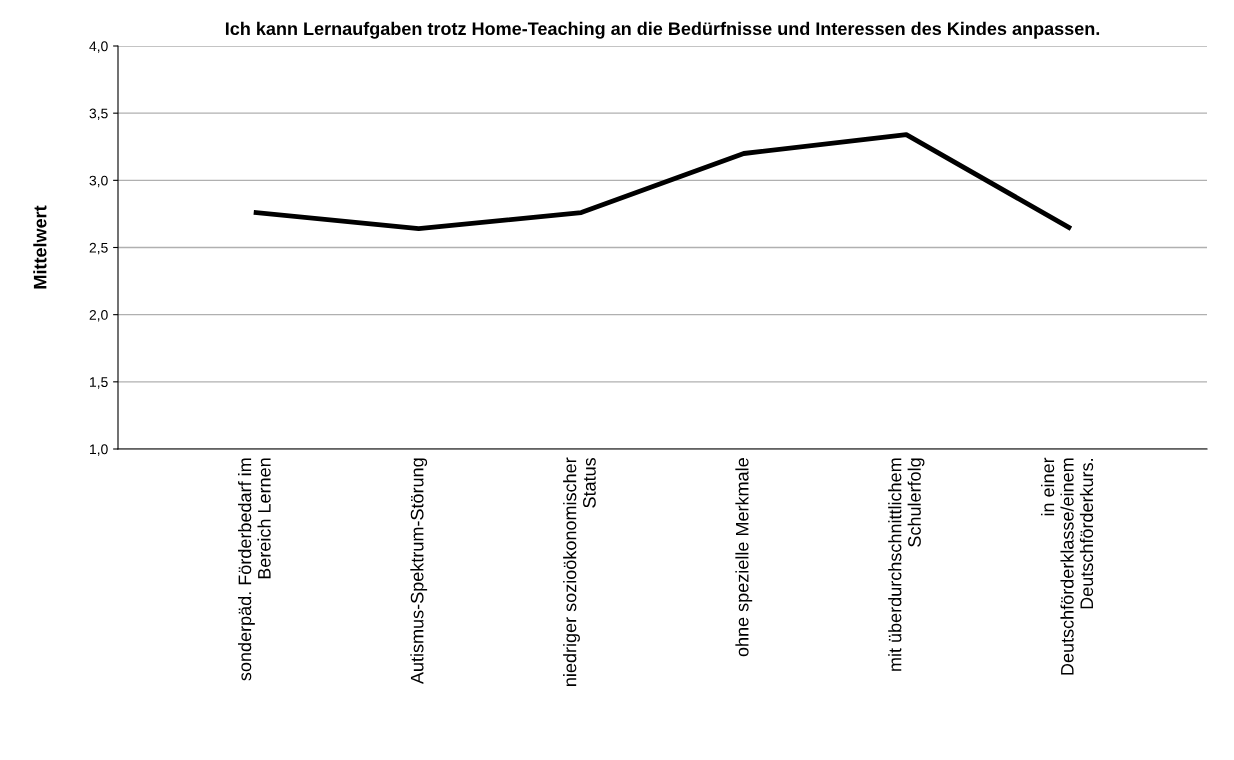 The width and height of the screenshot is (1234, 760). Describe the element at coordinates (419, 571) in the screenshot. I see `x-tick-label: Autismus-Spektrum-Störung` at that location.